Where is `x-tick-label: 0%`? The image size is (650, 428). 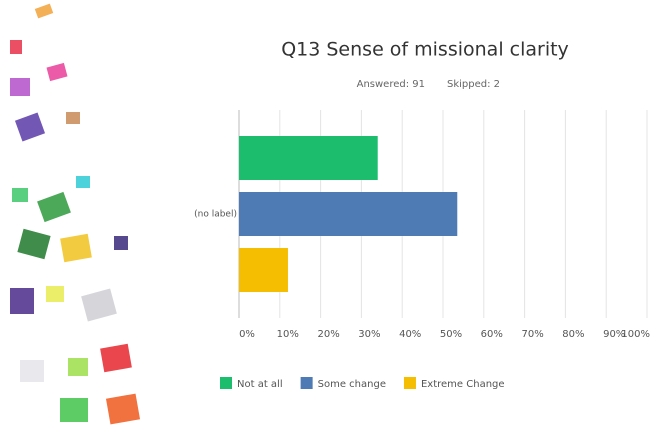
x-tick-label: 0% is located at coordinates (247, 334).